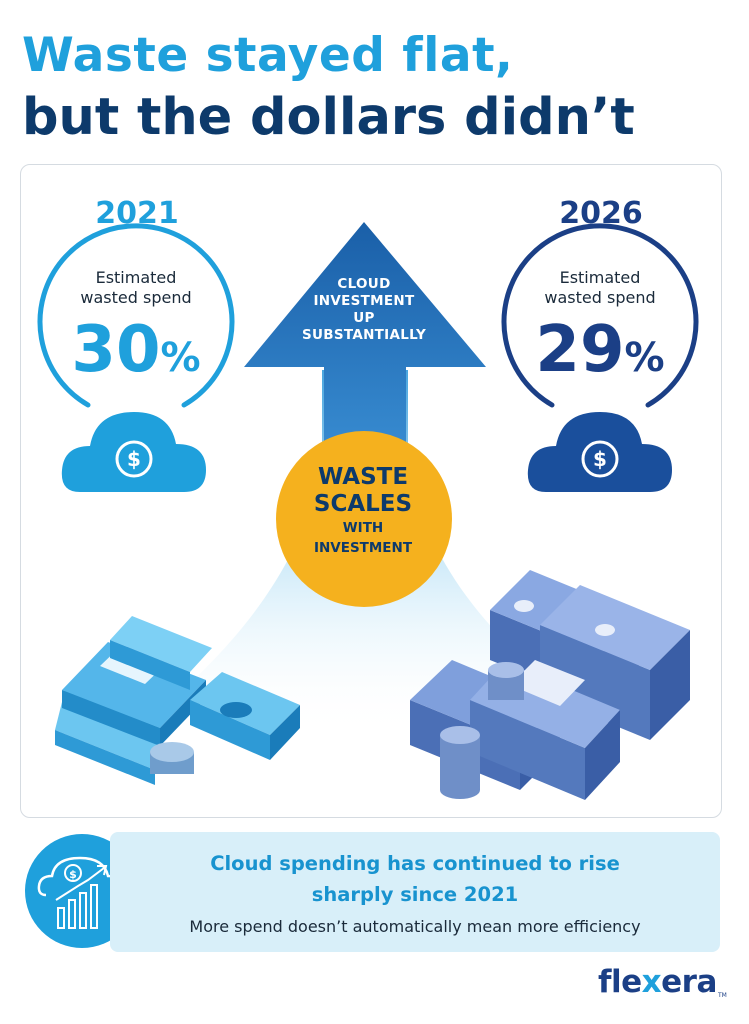 The image size is (749, 1024). Describe the element at coordinates (364, 318) in the screenshot. I see `arrow-label-line3: UP` at that location.